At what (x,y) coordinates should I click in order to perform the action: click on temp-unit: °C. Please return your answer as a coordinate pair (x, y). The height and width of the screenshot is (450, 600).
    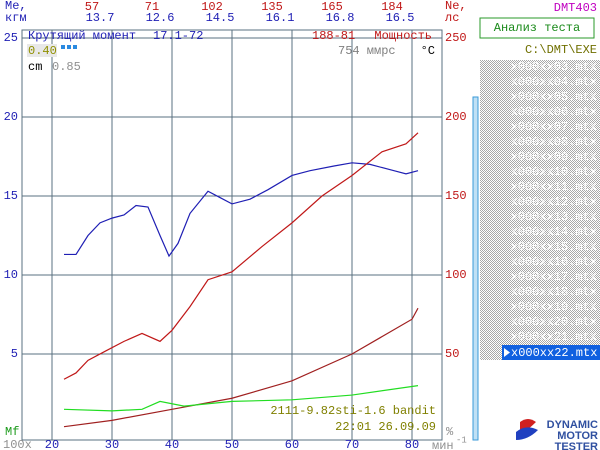
    Looking at the image, I should click on (428, 51).